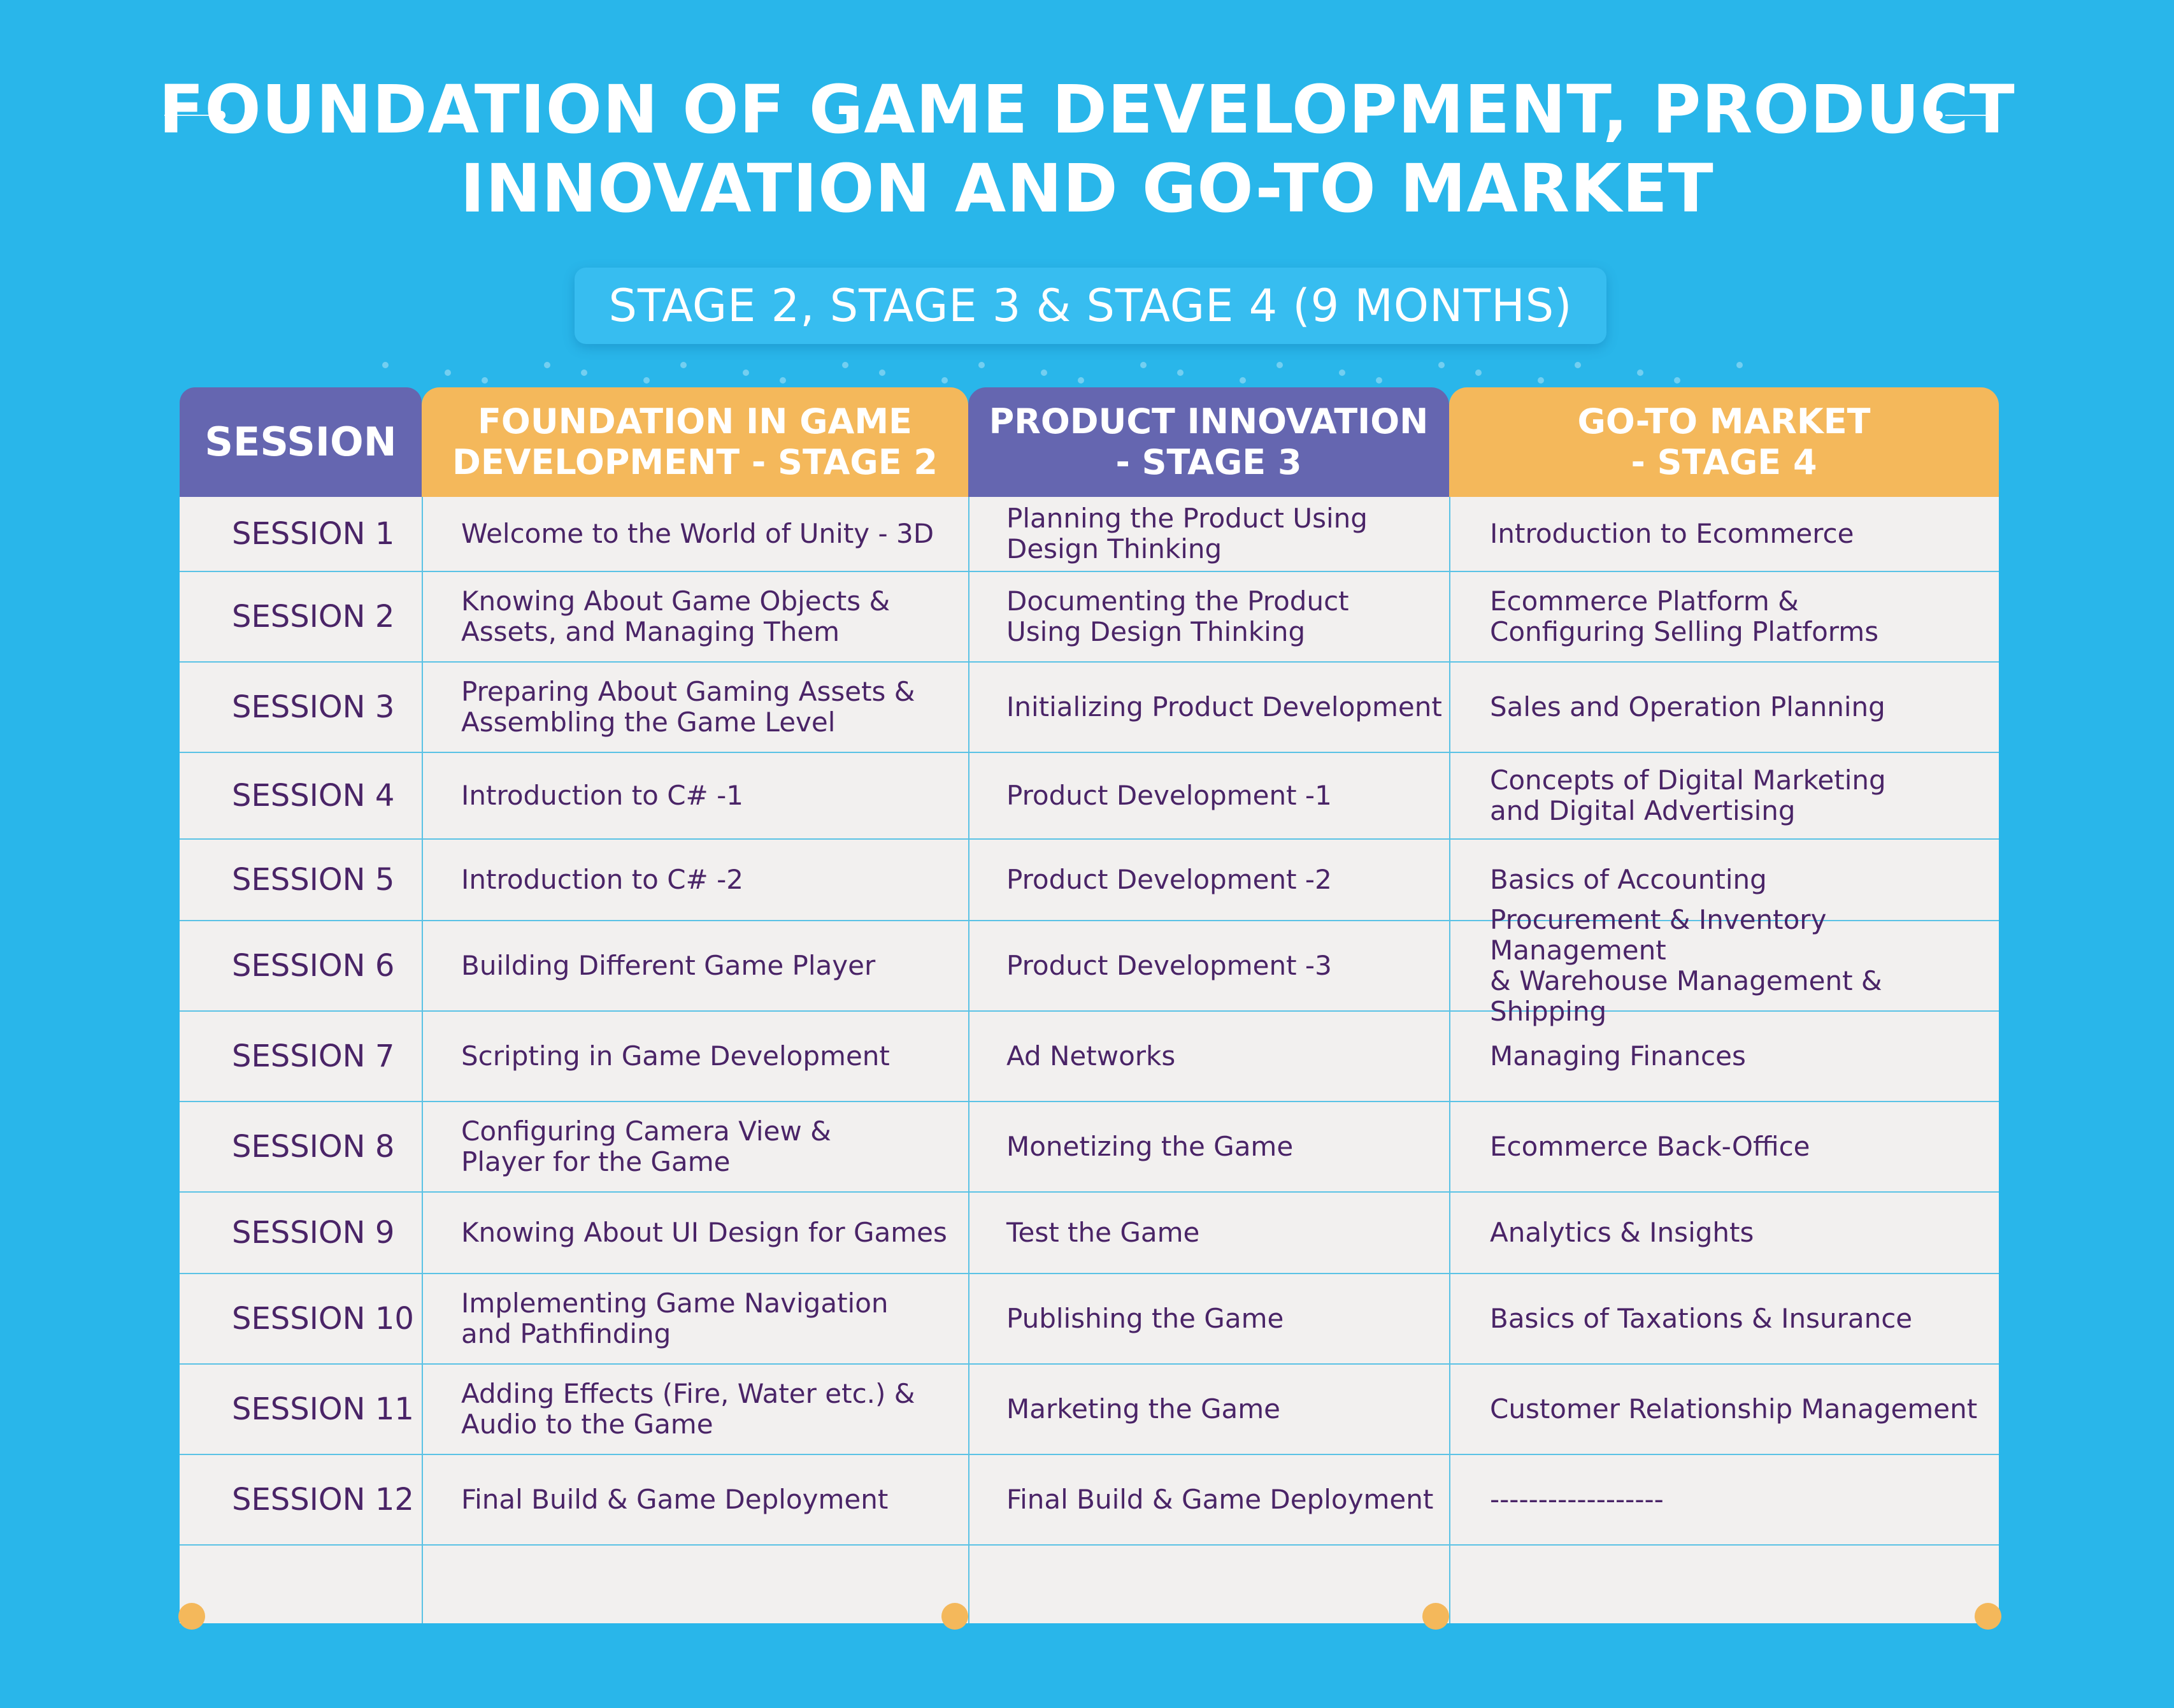 Image resolution: width=2174 pixels, height=1708 pixels. What do you see at coordinates (314, 880) in the screenshot?
I see `session-label: SESSION 5` at bounding box center [314, 880].